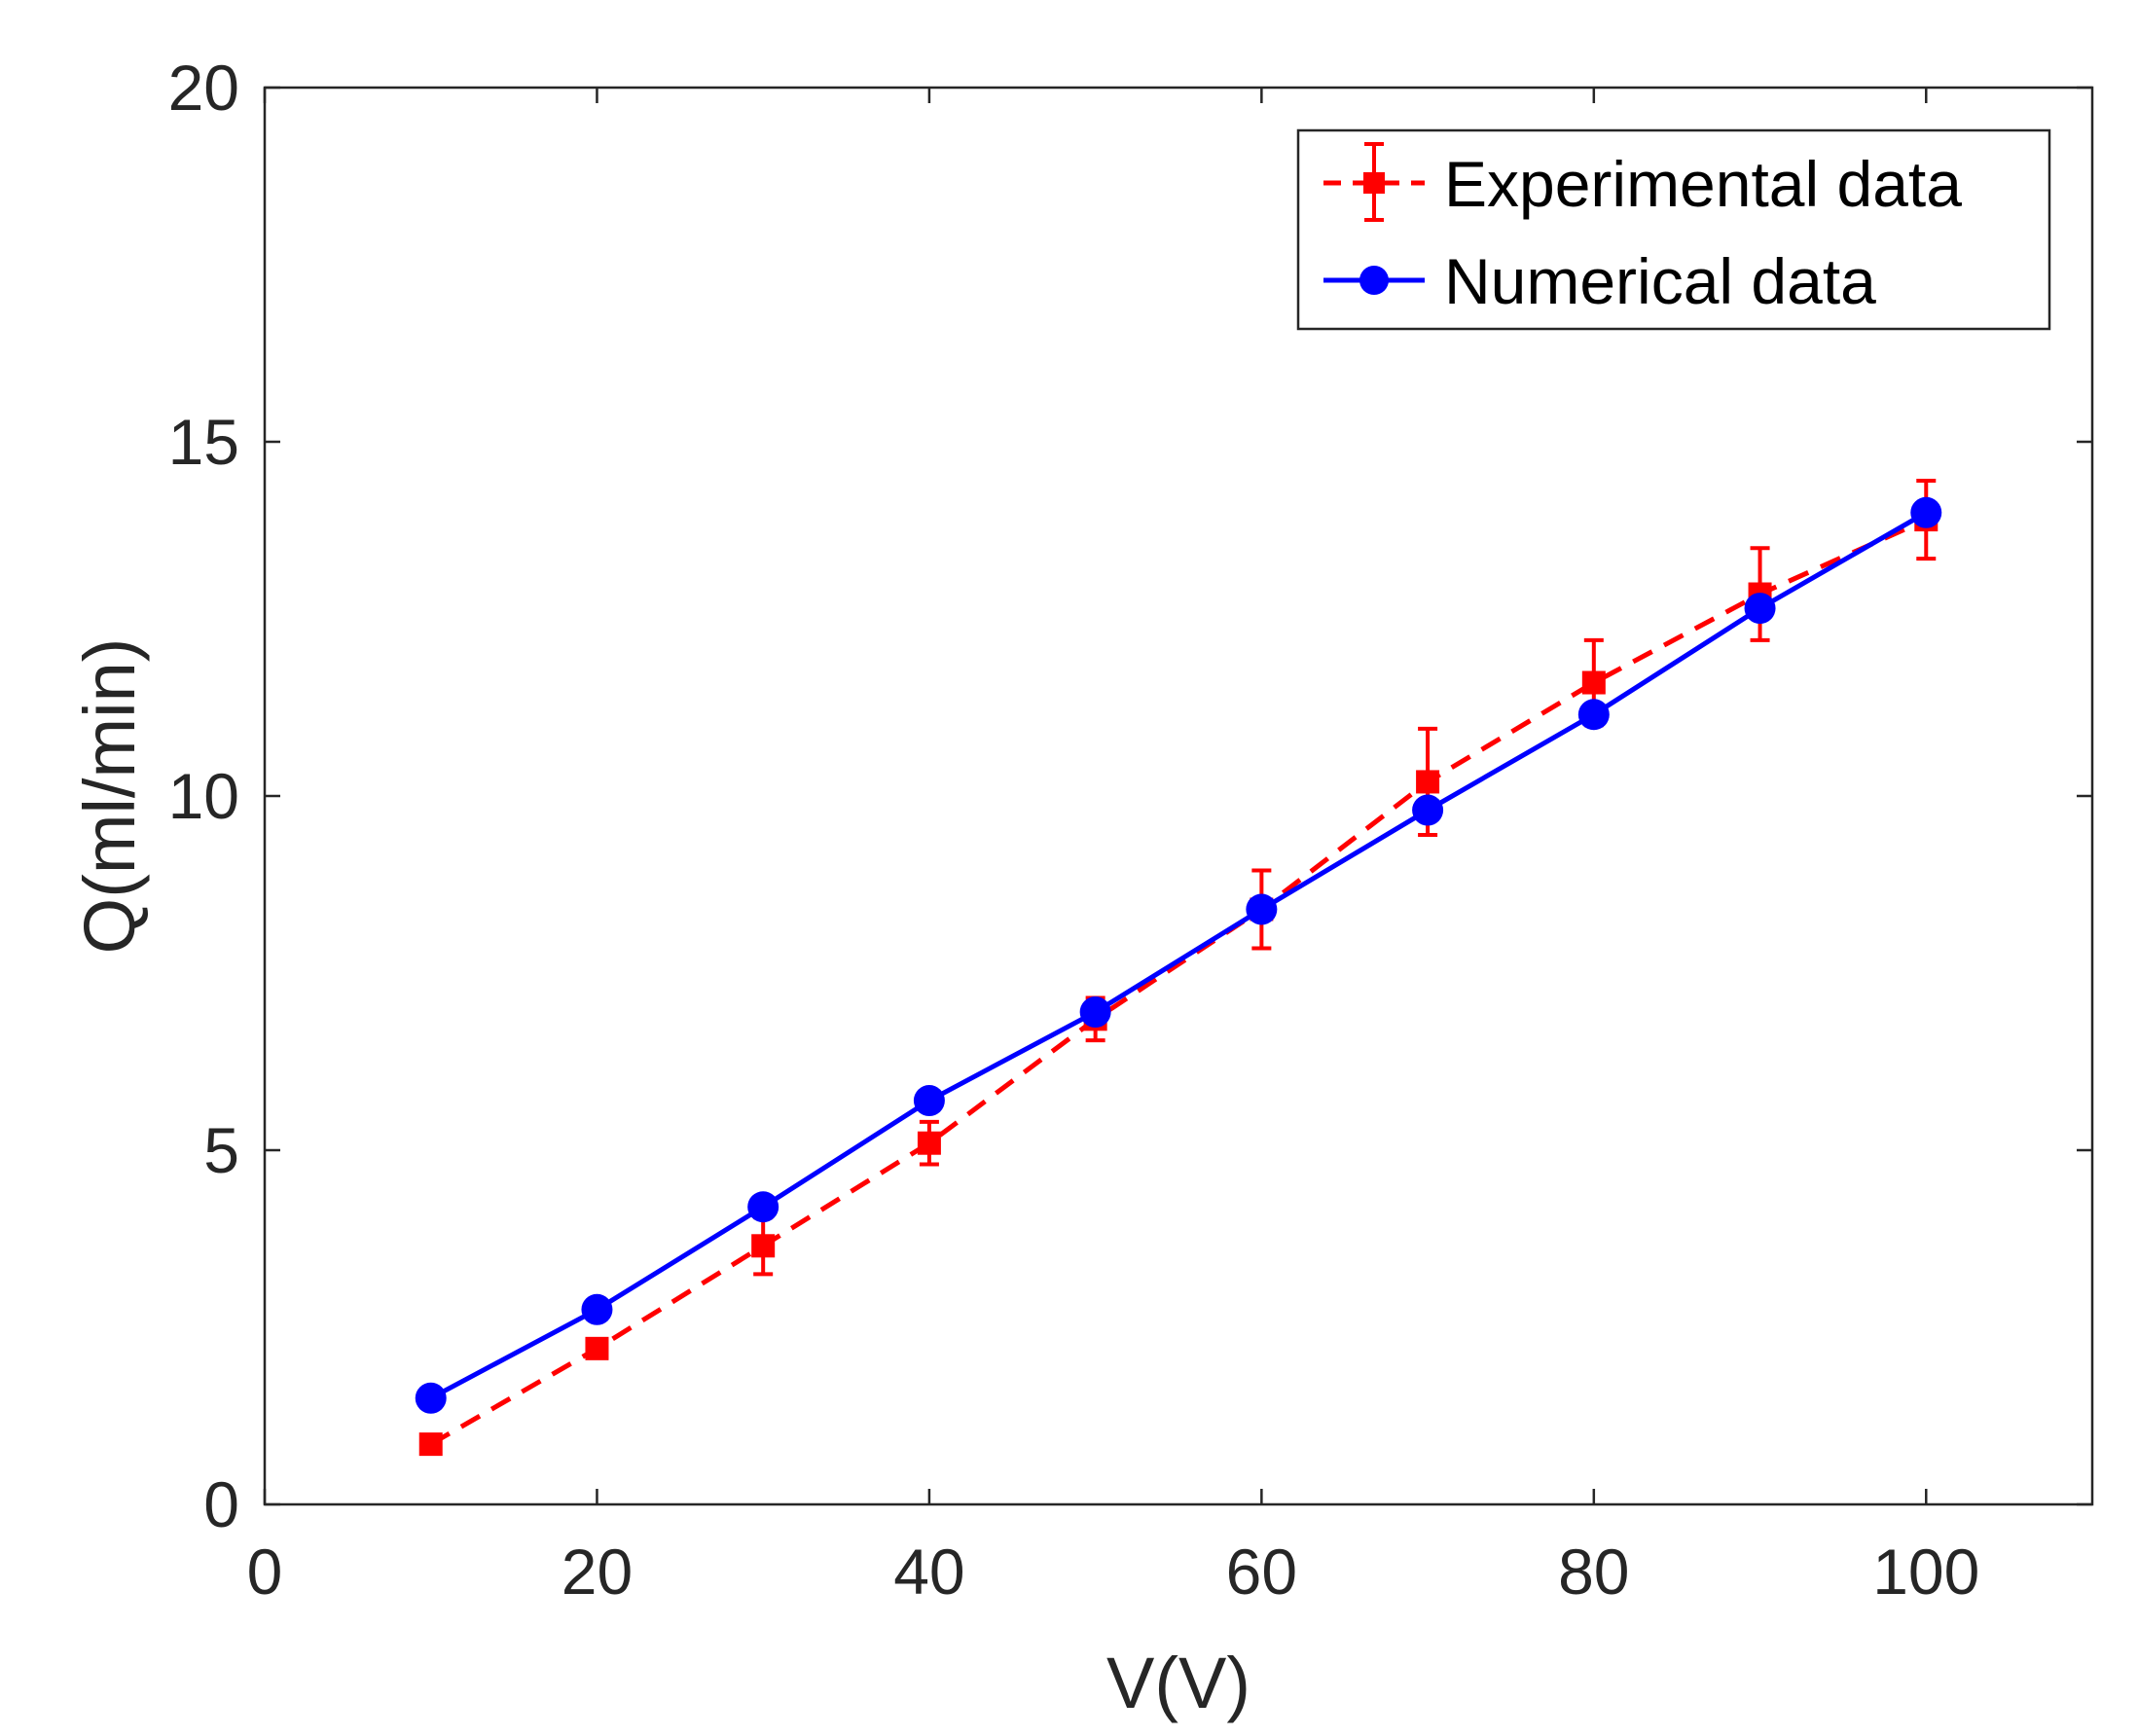 The height and width of the screenshot is (1736, 2138). I want to click on legend: Experimental data Numerical data, so click(1673, 230).